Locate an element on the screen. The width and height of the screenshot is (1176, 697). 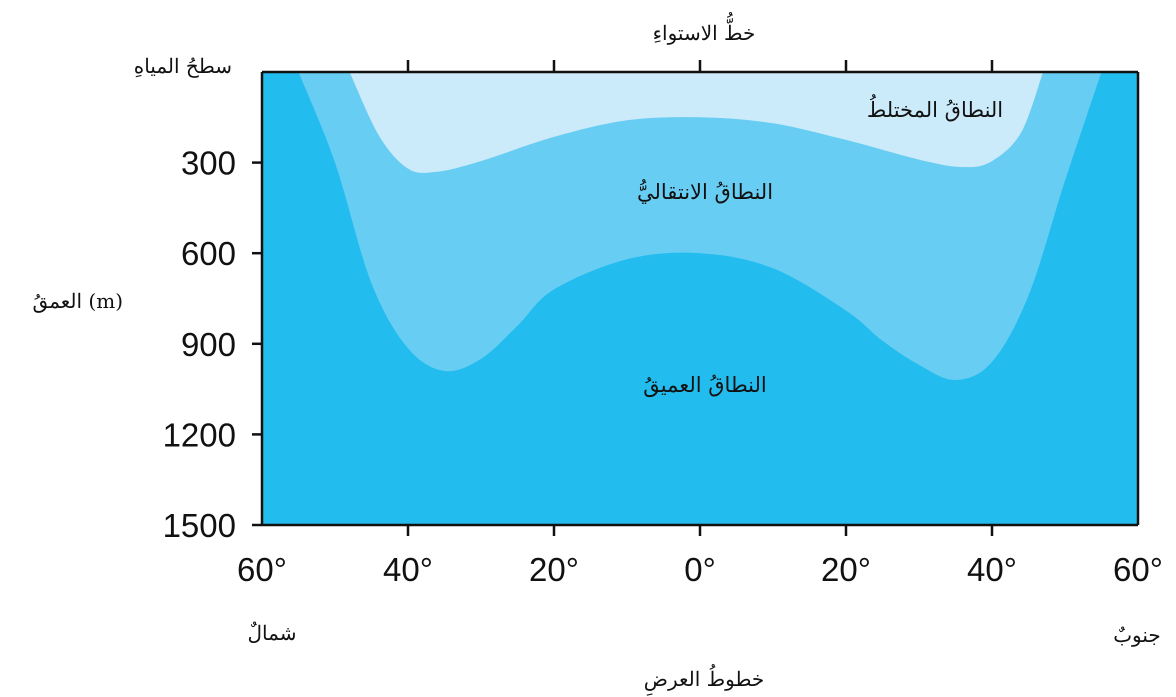
x-tick-labels: 60° 40° 20° 0° 20° 40° 60° is located at coordinates (700, 569).